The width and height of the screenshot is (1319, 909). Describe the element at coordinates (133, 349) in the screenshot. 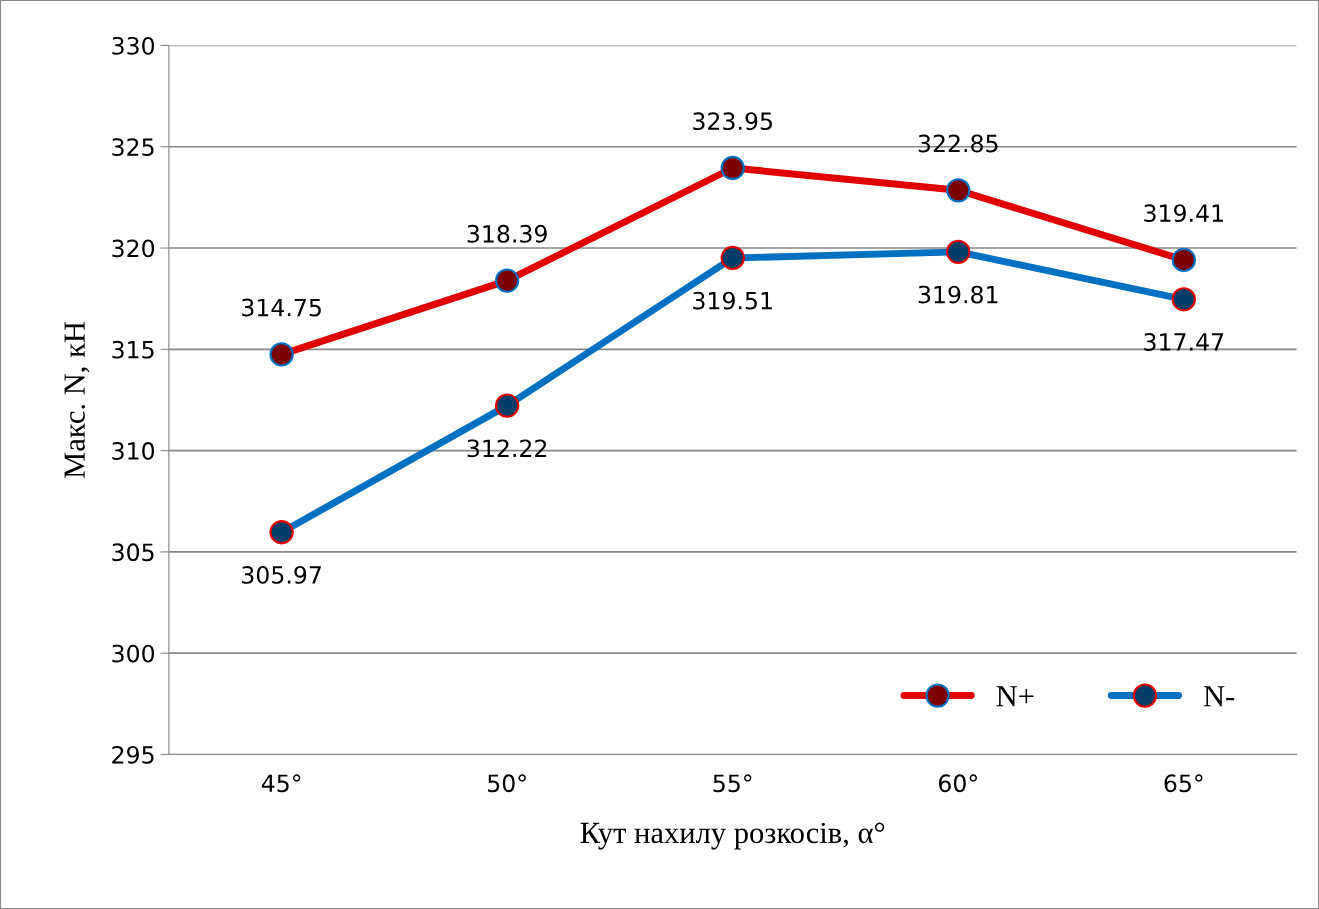

I see `y-tick-label: 315` at that location.